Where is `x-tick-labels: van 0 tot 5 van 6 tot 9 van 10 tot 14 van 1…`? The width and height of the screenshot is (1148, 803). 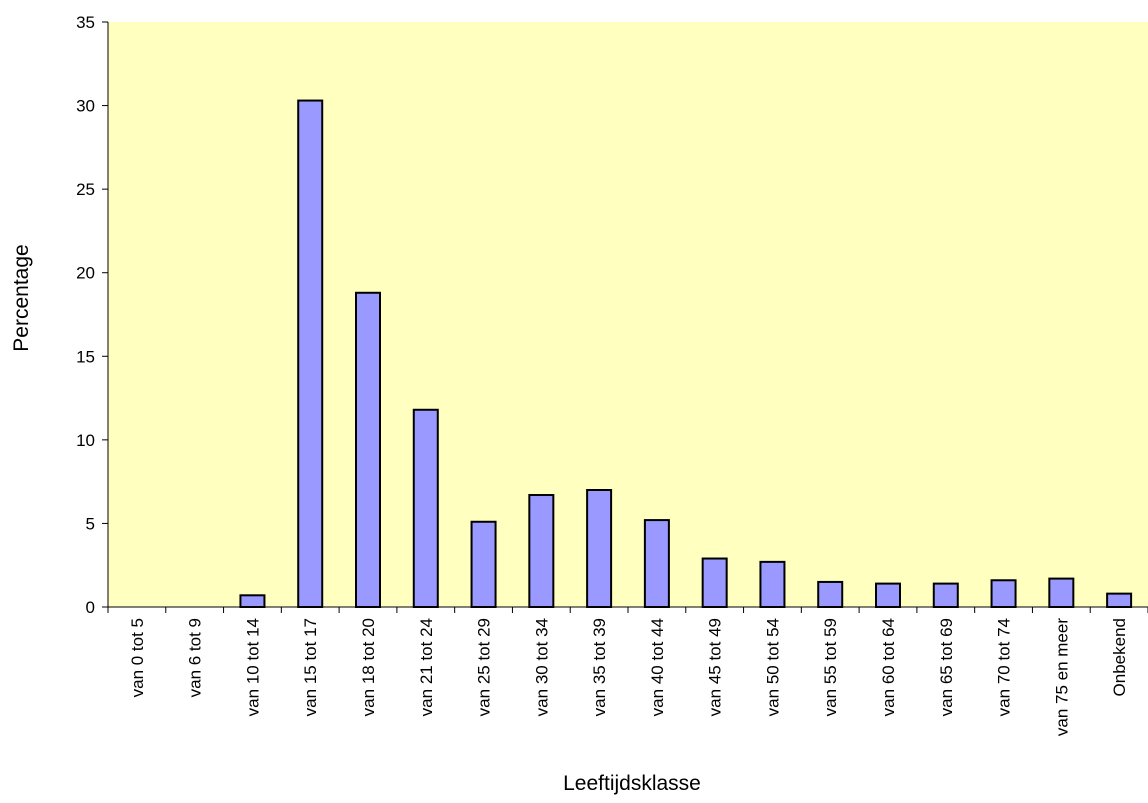 x-tick-labels: van 0 tot 5 van 6 tot 9 van 10 tot 14 van 1… is located at coordinates (628, 677).